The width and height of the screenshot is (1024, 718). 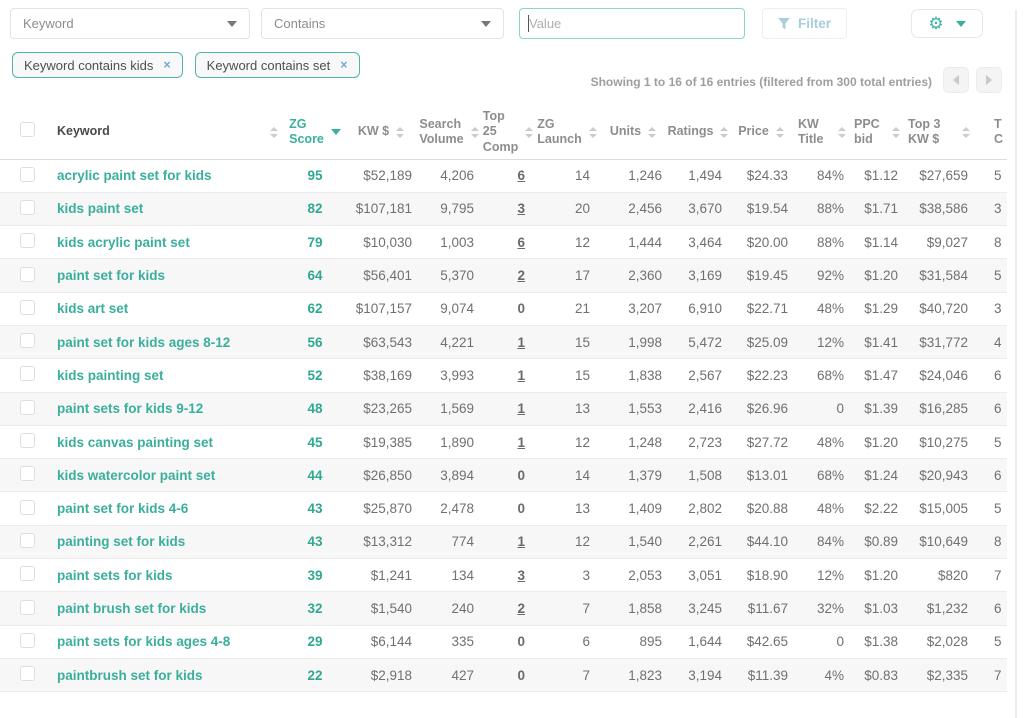 What do you see at coordinates (508, 133) in the screenshot?
I see `column-header-top-25-comp: Top 25 Comp` at bounding box center [508, 133].